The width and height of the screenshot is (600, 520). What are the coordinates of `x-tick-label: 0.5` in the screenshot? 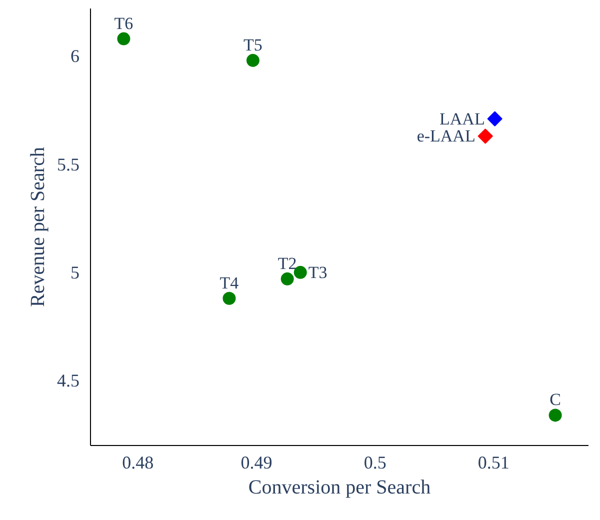 It's located at (375, 462).